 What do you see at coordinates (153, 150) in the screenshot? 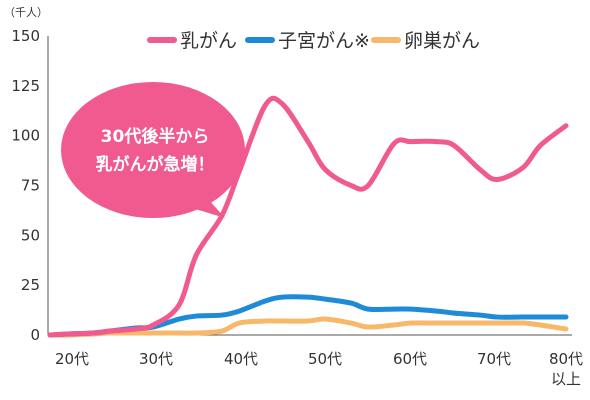
I see `bubble-body` at bounding box center [153, 150].